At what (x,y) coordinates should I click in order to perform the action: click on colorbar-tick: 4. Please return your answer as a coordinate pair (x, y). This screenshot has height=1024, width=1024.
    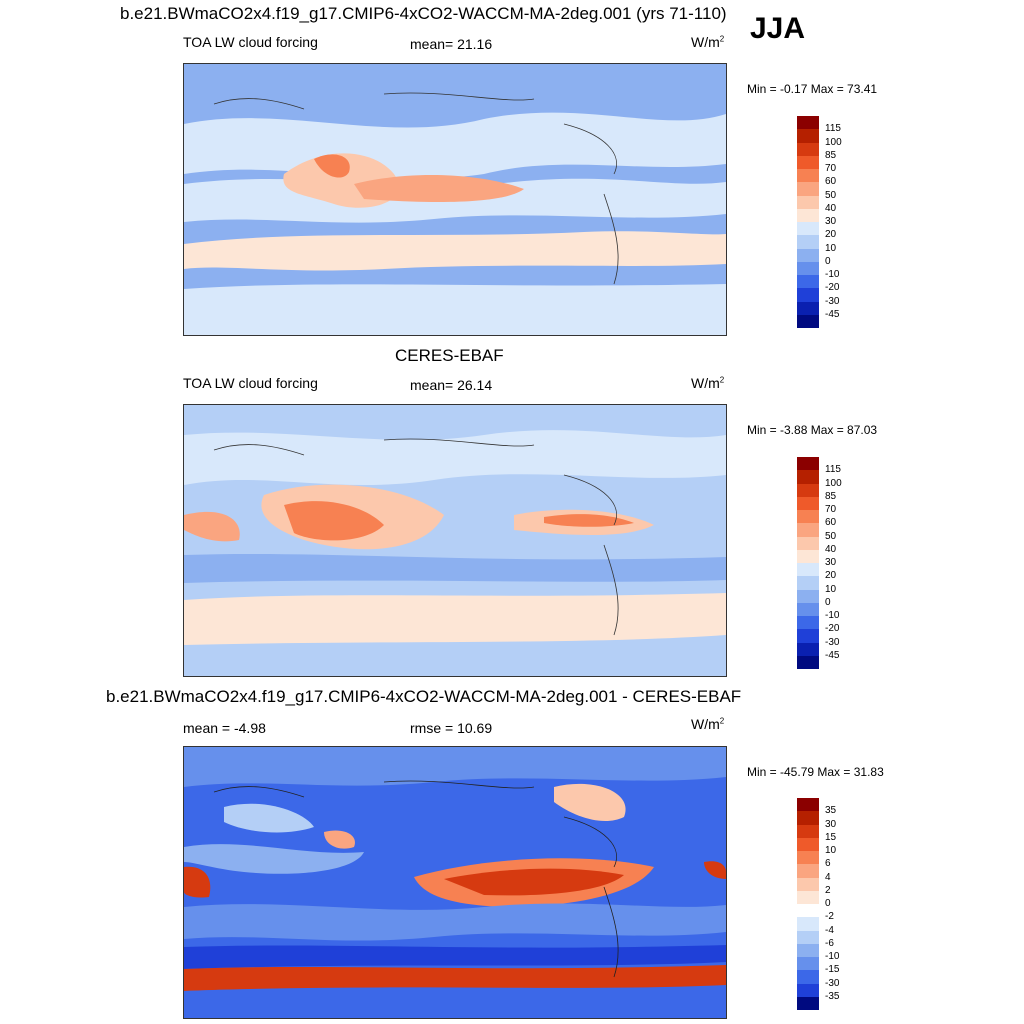
    Looking at the image, I should click on (828, 877).